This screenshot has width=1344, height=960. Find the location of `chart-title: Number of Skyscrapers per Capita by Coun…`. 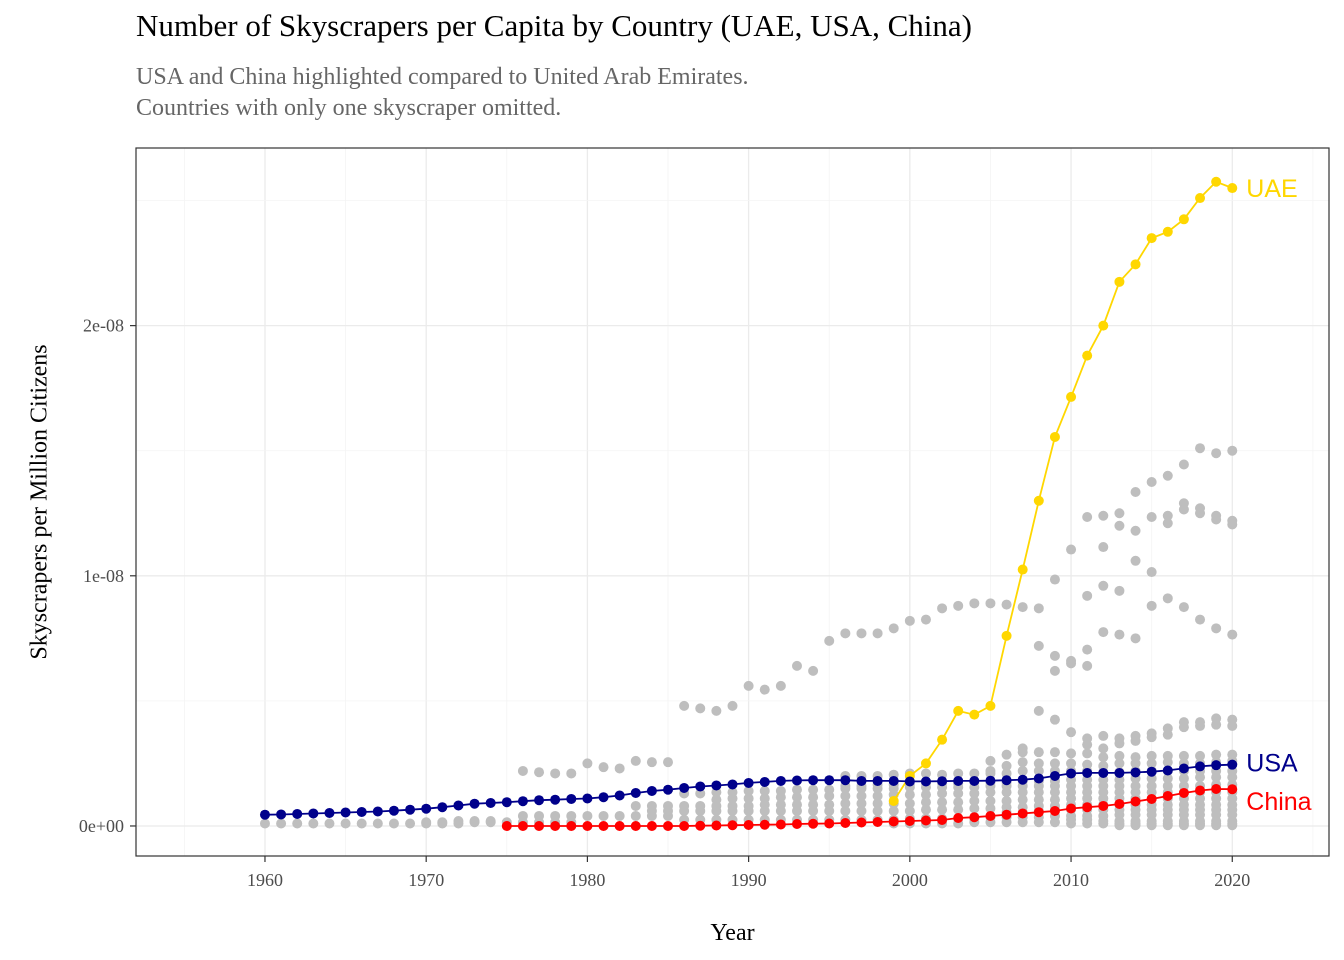

chart-title: Number of Skyscrapers per Capita by Coun… is located at coordinates (554, 25).